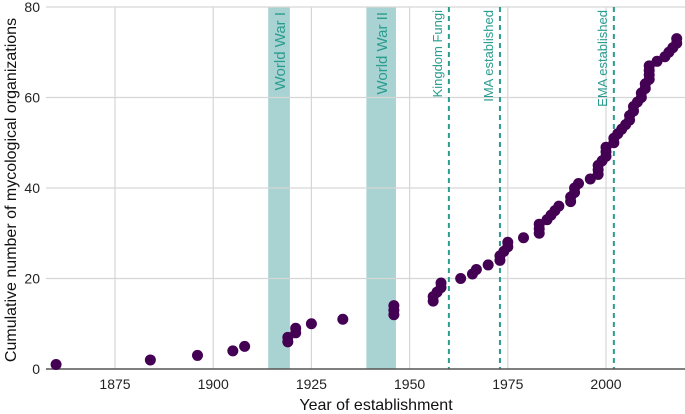 The width and height of the screenshot is (685, 414). What do you see at coordinates (409, 384) in the screenshot?
I see `x-tick-label: 1950` at bounding box center [409, 384].